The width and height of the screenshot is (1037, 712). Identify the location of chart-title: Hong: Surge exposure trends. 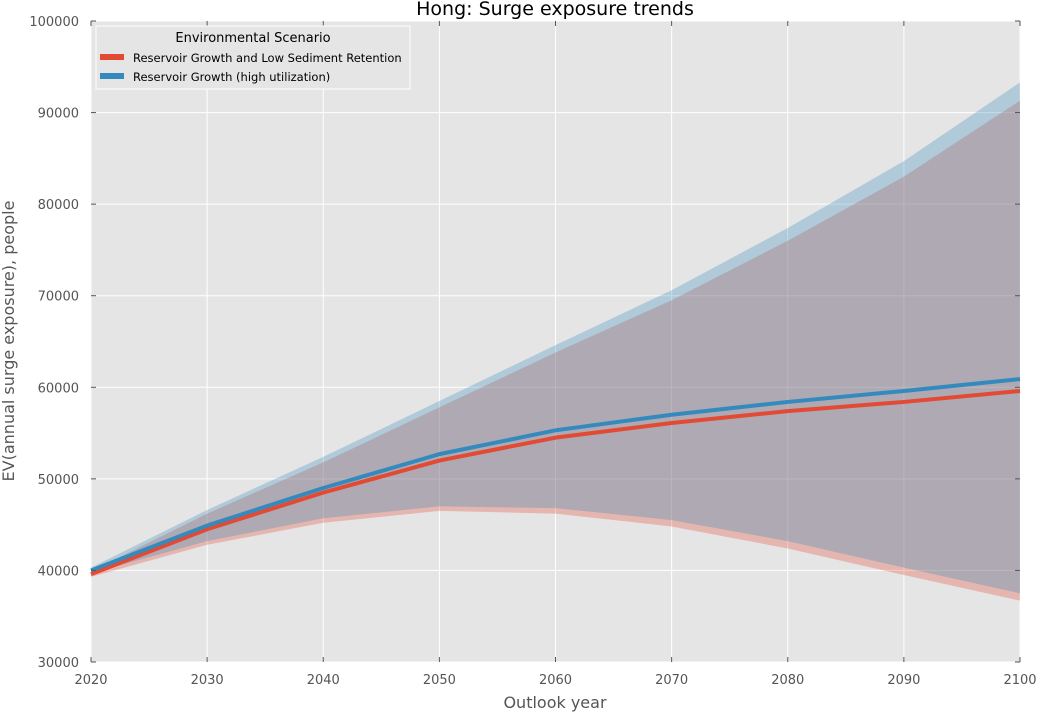
(555, 10).